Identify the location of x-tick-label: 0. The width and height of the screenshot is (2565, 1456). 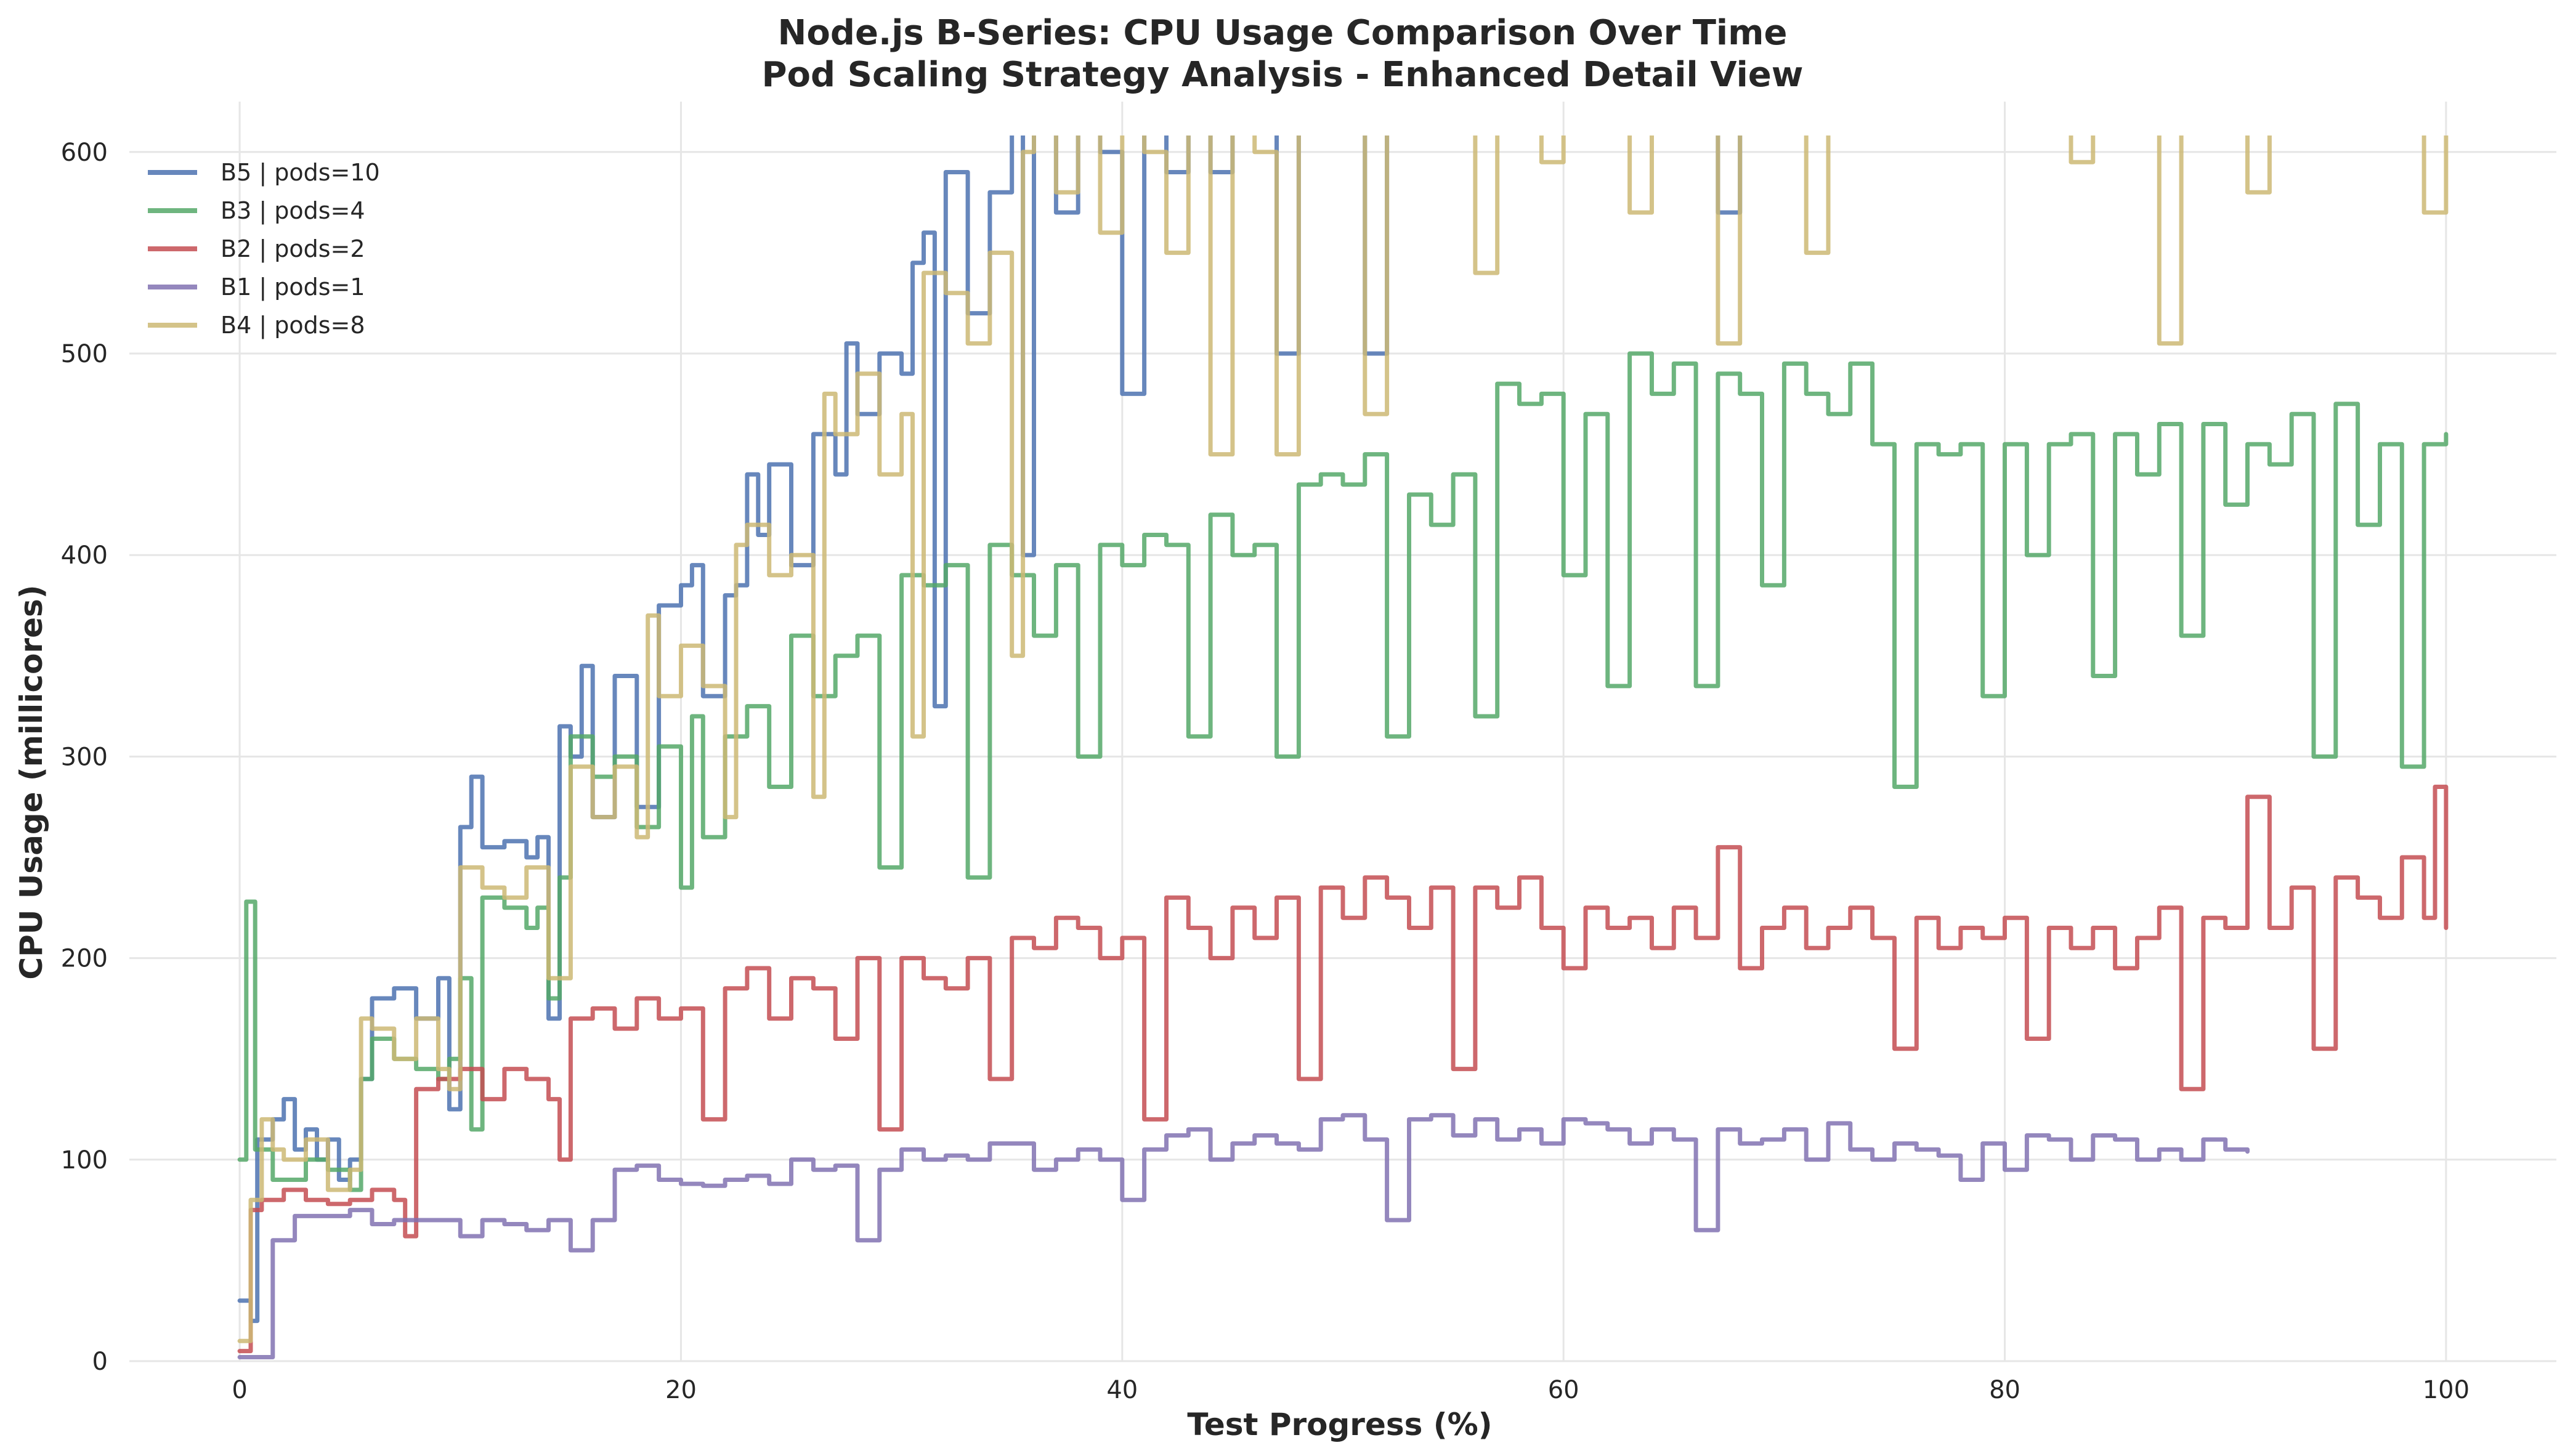
(239, 1390).